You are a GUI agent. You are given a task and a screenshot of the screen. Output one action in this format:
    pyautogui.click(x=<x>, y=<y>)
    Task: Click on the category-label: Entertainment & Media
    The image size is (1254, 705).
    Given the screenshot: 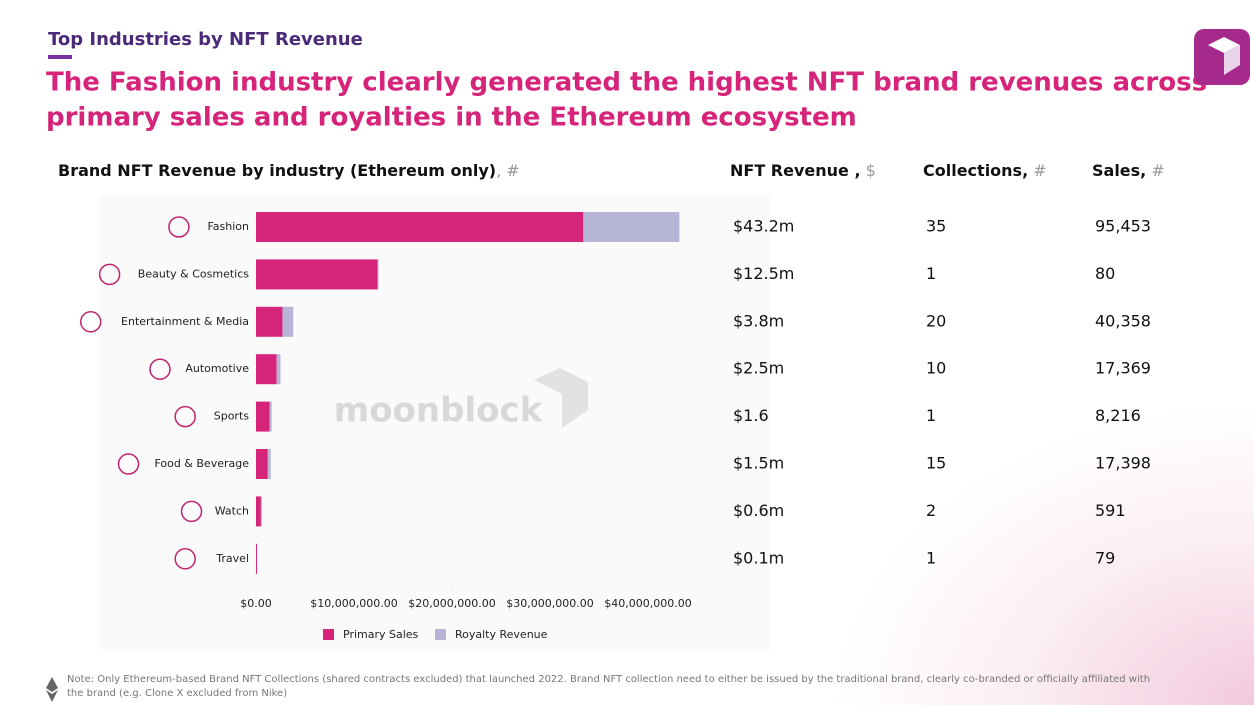 What is the action you would take?
    pyautogui.click(x=185, y=321)
    